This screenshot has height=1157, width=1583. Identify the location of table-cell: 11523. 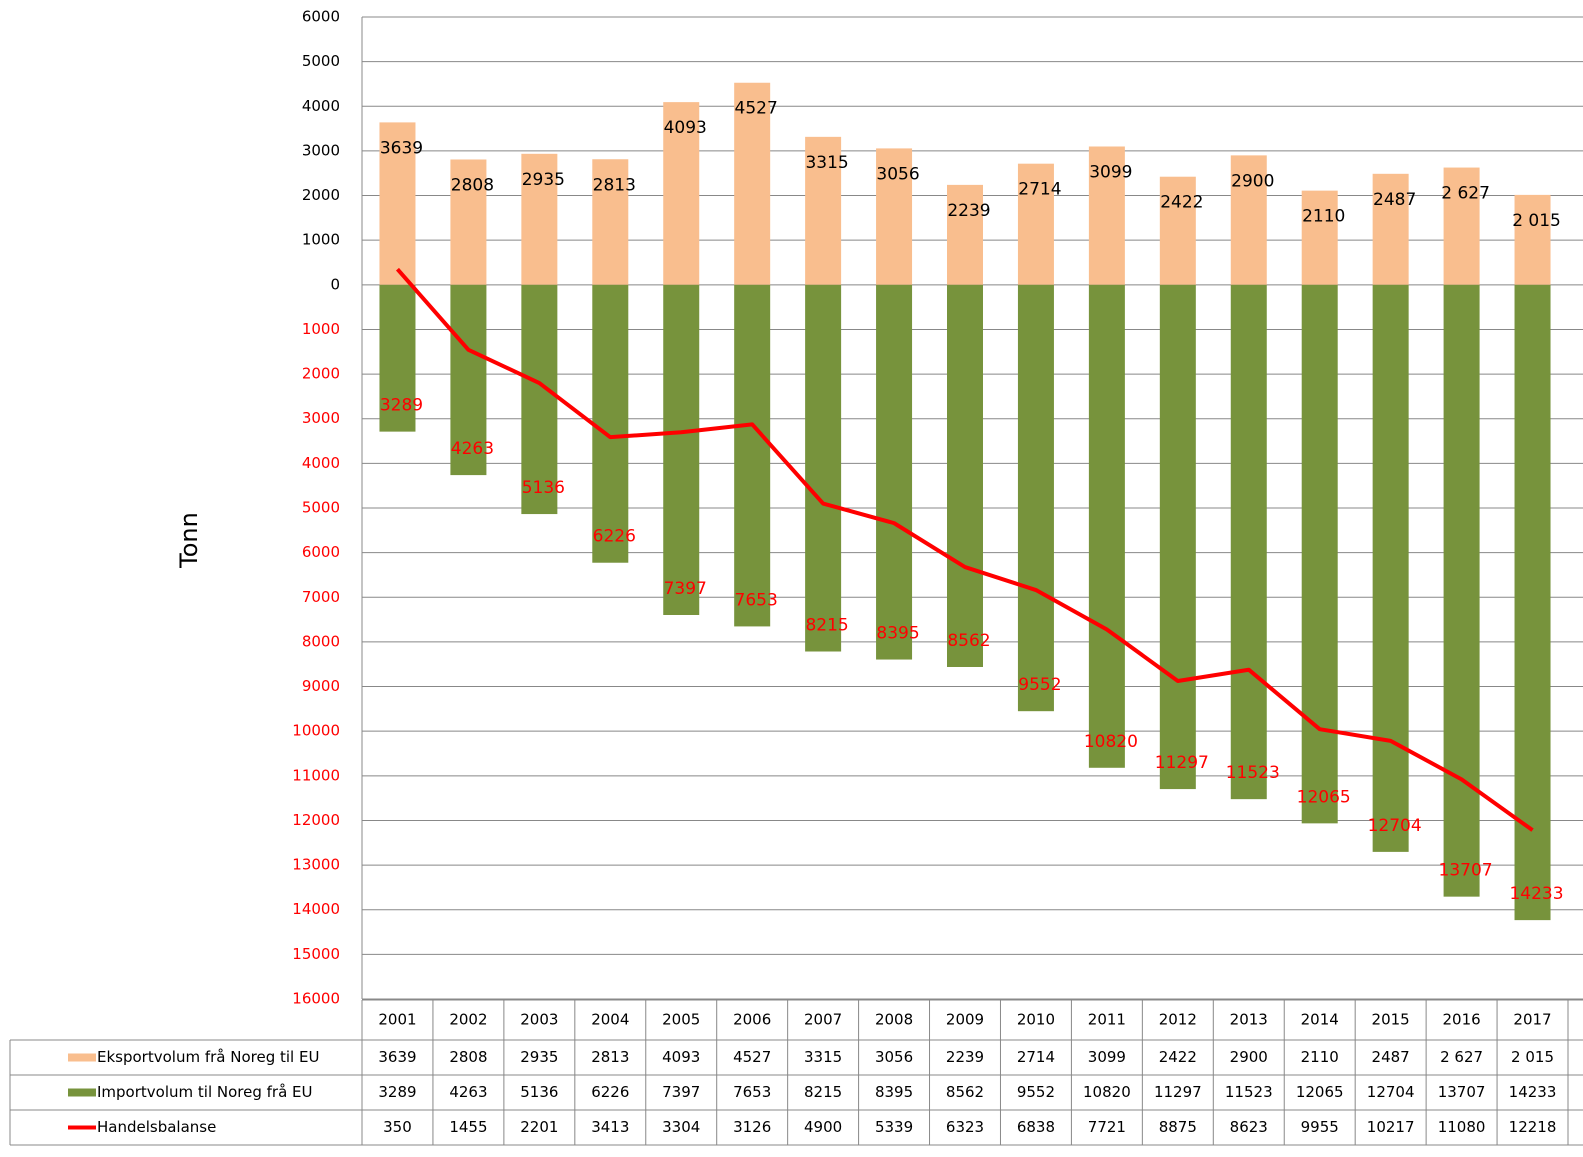
(1249, 1092).